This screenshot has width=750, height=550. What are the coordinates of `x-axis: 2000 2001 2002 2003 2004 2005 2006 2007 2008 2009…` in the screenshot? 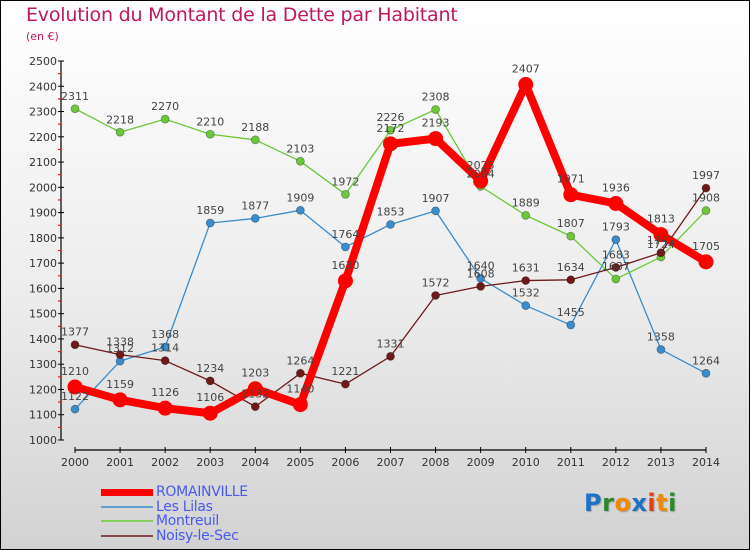 It's located at (390, 458).